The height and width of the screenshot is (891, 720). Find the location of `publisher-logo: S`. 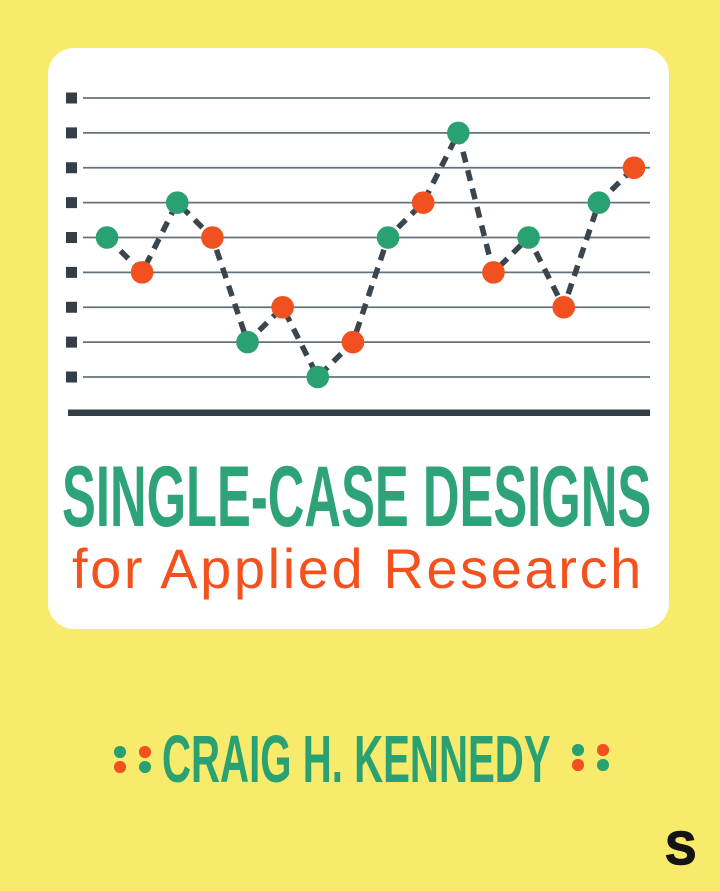

publisher-logo: S is located at coordinates (681, 848).